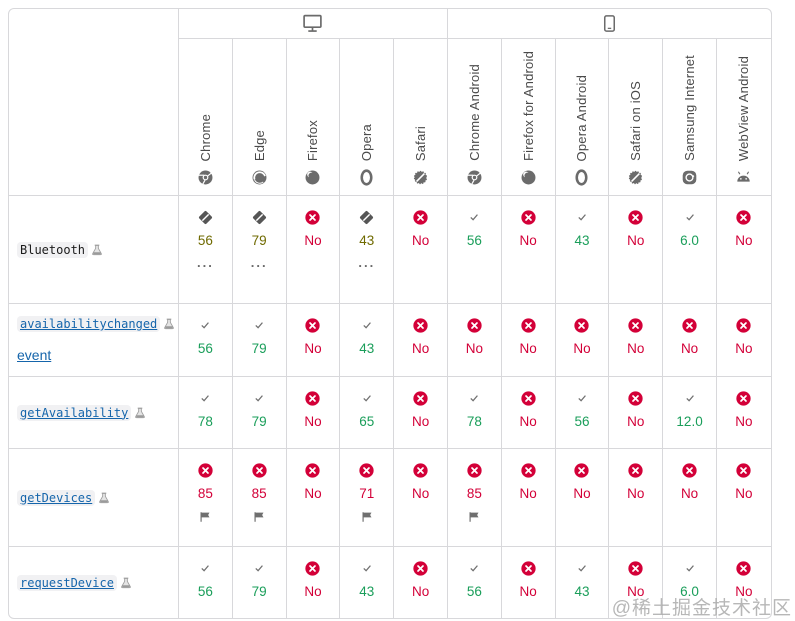 The image size is (795, 621). Describe the element at coordinates (367, 498) in the screenshot. I see `support-cell-getdevices-opera: 71` at that location.